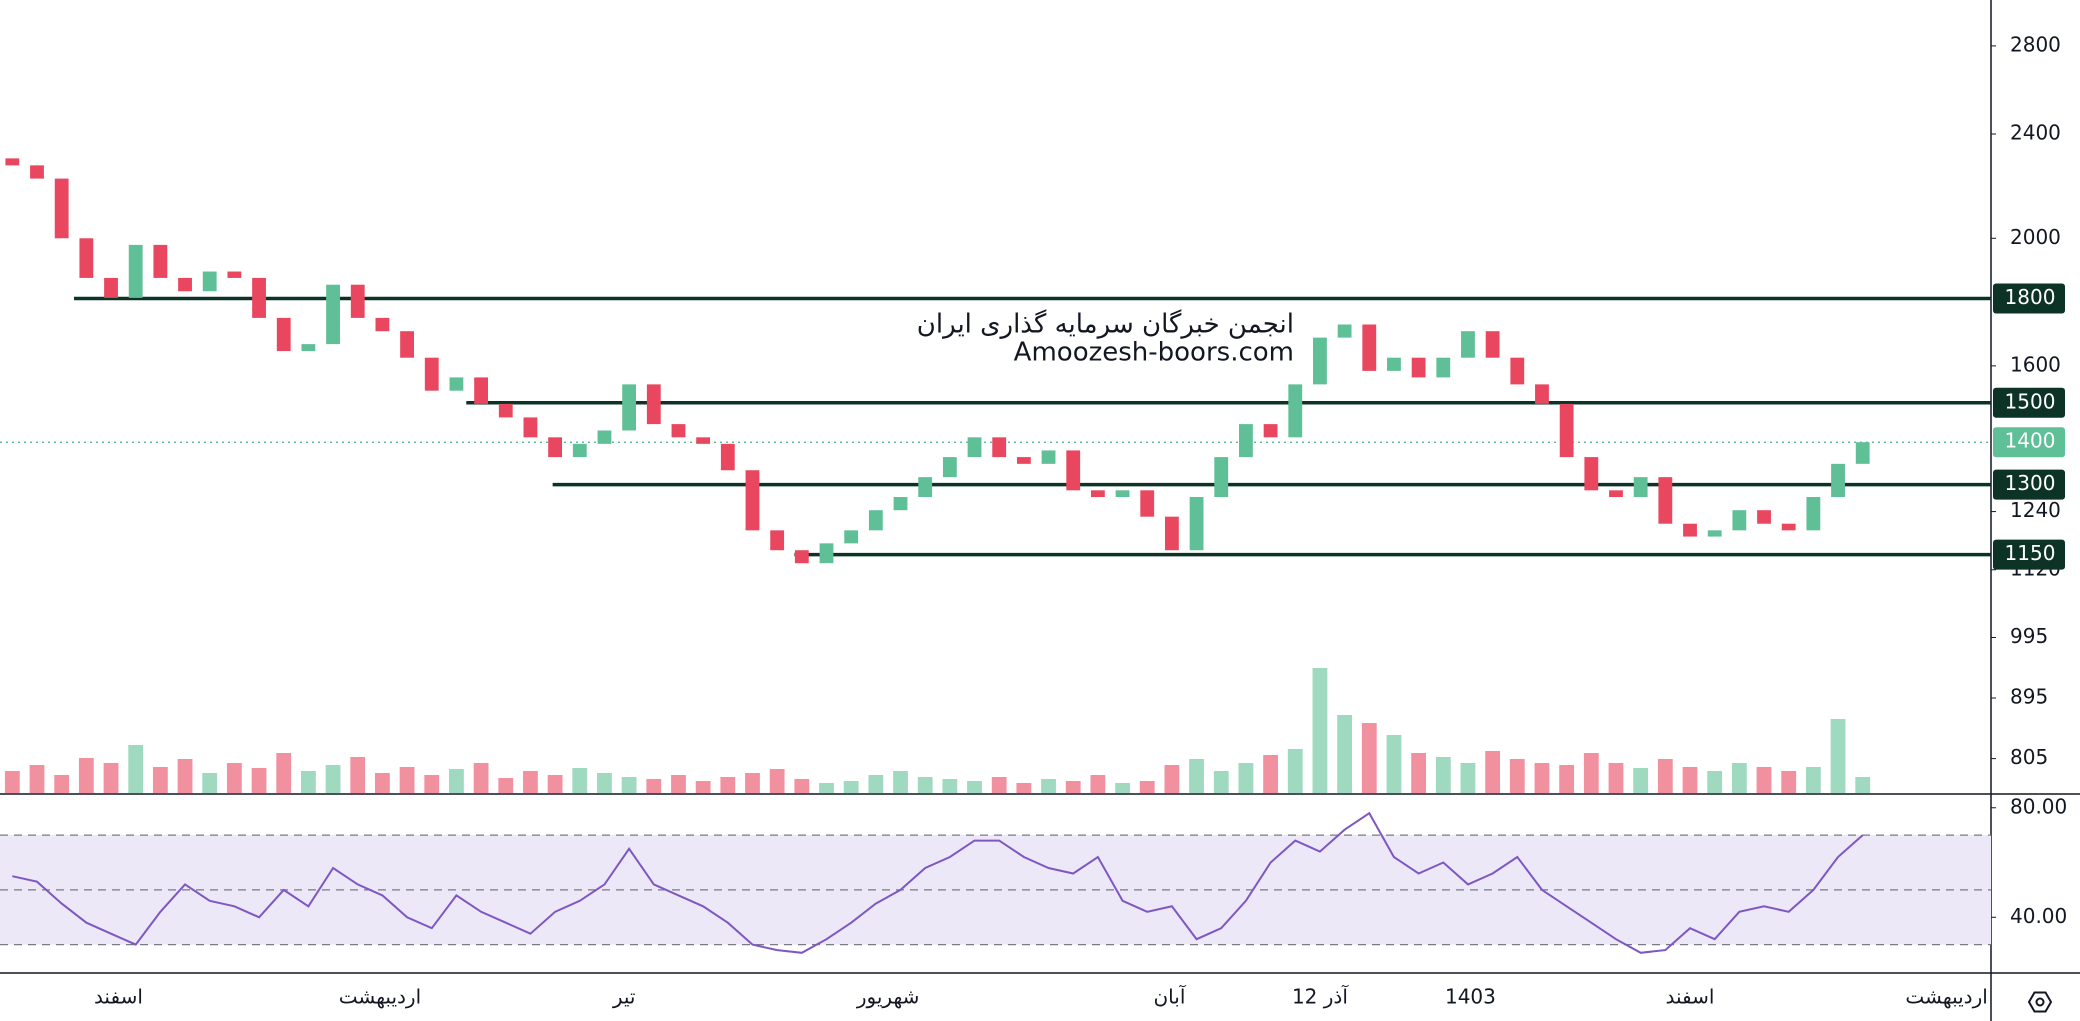 The width and height of the screenshot is (2080, 1021). Describe the element at coordinates (2038, 916) in the screenshot. I see `rsi-tick-label: 40.00` at that location.